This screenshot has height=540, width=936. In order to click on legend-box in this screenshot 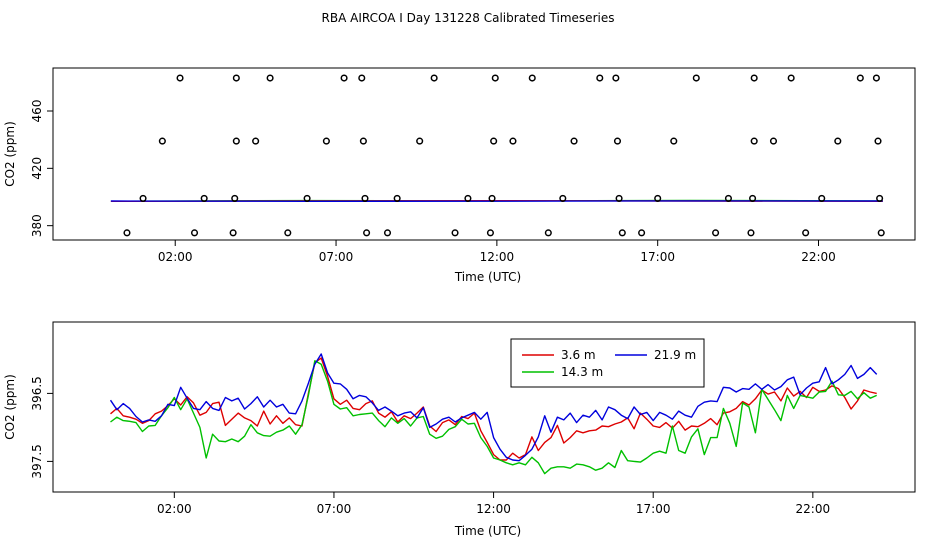, I will do `click(607, 363)`.